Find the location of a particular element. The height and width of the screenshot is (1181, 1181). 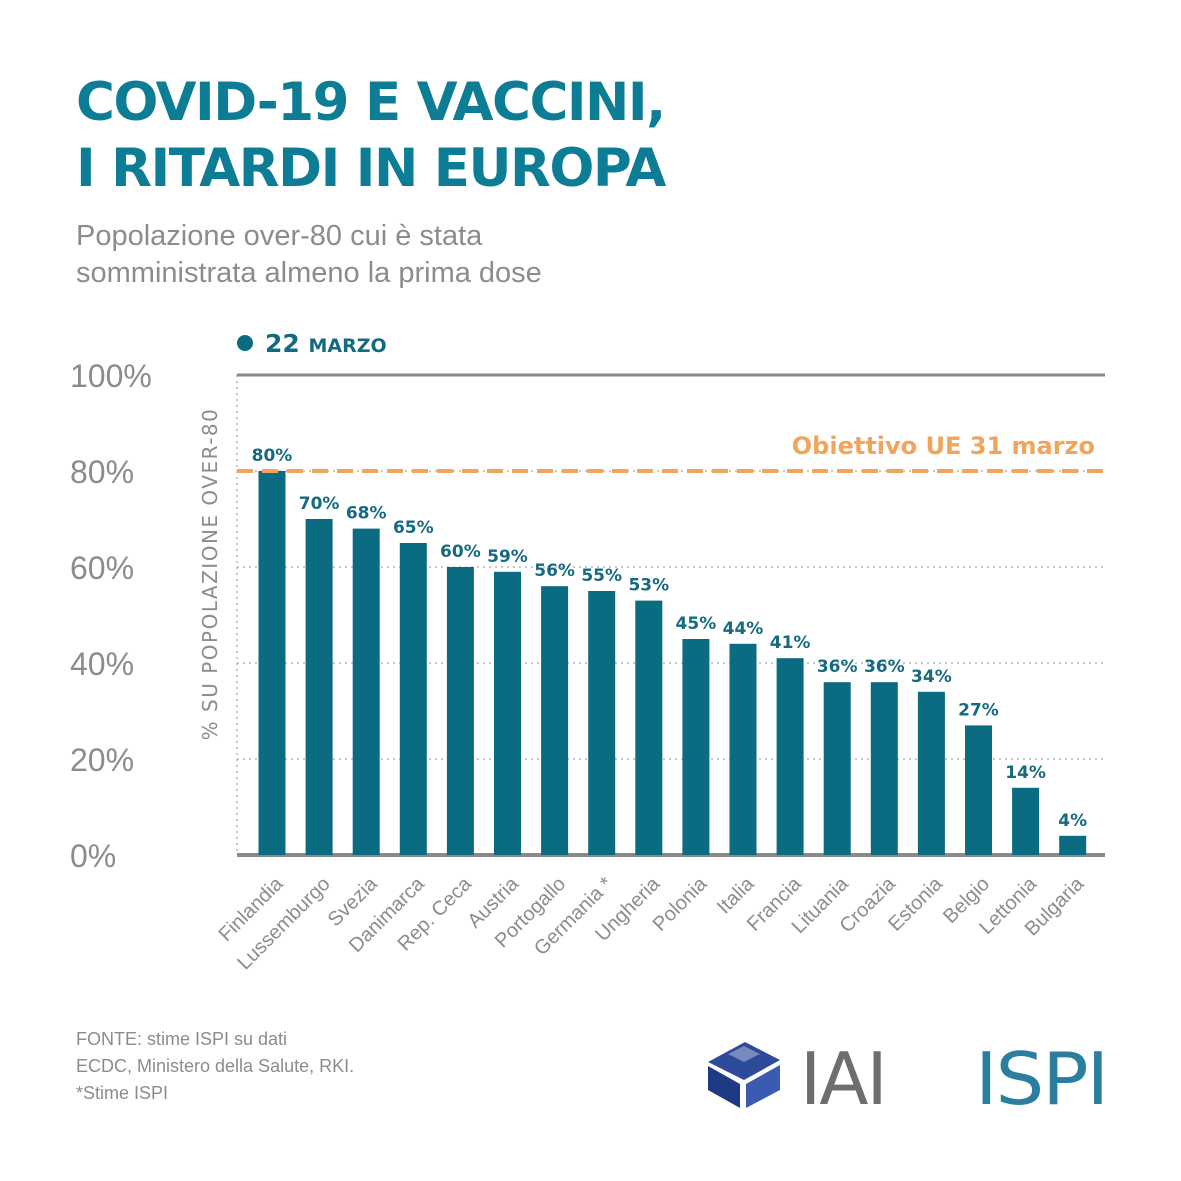

iai-logo-text: IAI is located at coordinates (843, 1074).